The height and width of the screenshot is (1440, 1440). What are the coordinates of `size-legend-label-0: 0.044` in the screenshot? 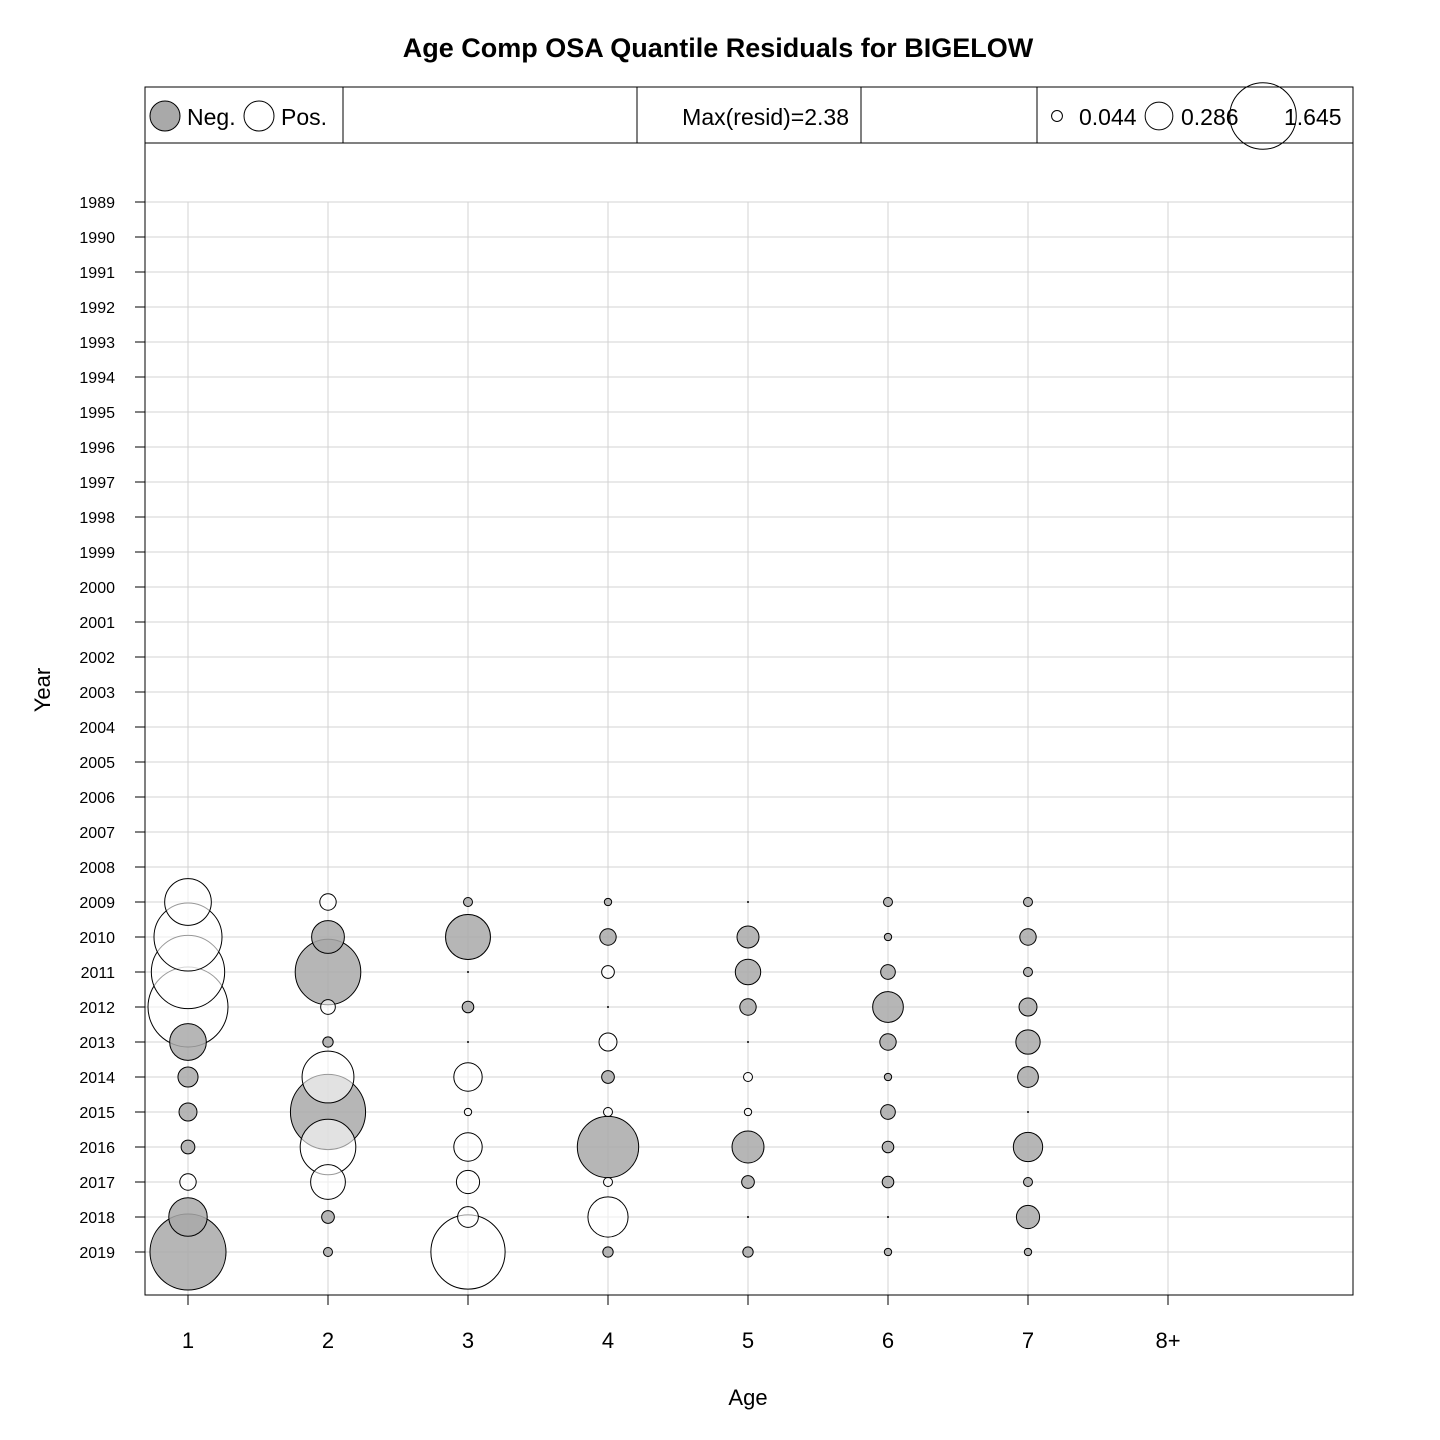 It's located at (1108, 117).